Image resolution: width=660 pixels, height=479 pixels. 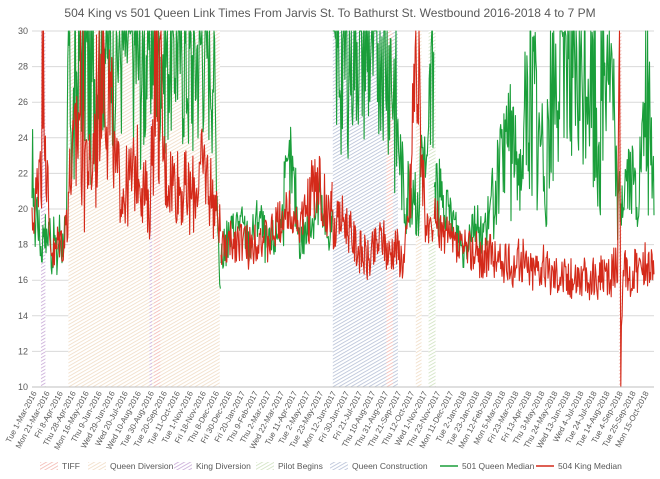 I want to click on period-band-queen-diversion, so click(x=418, y=209).